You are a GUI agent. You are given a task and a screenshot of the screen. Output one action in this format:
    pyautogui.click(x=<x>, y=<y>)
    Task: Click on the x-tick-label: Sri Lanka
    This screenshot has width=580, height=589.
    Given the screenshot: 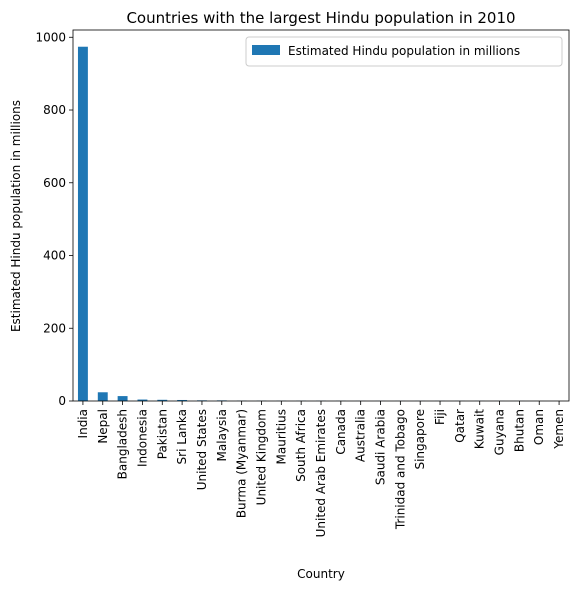 What is the action you would take?
    pyautogui.click(x=182, y=436)
    